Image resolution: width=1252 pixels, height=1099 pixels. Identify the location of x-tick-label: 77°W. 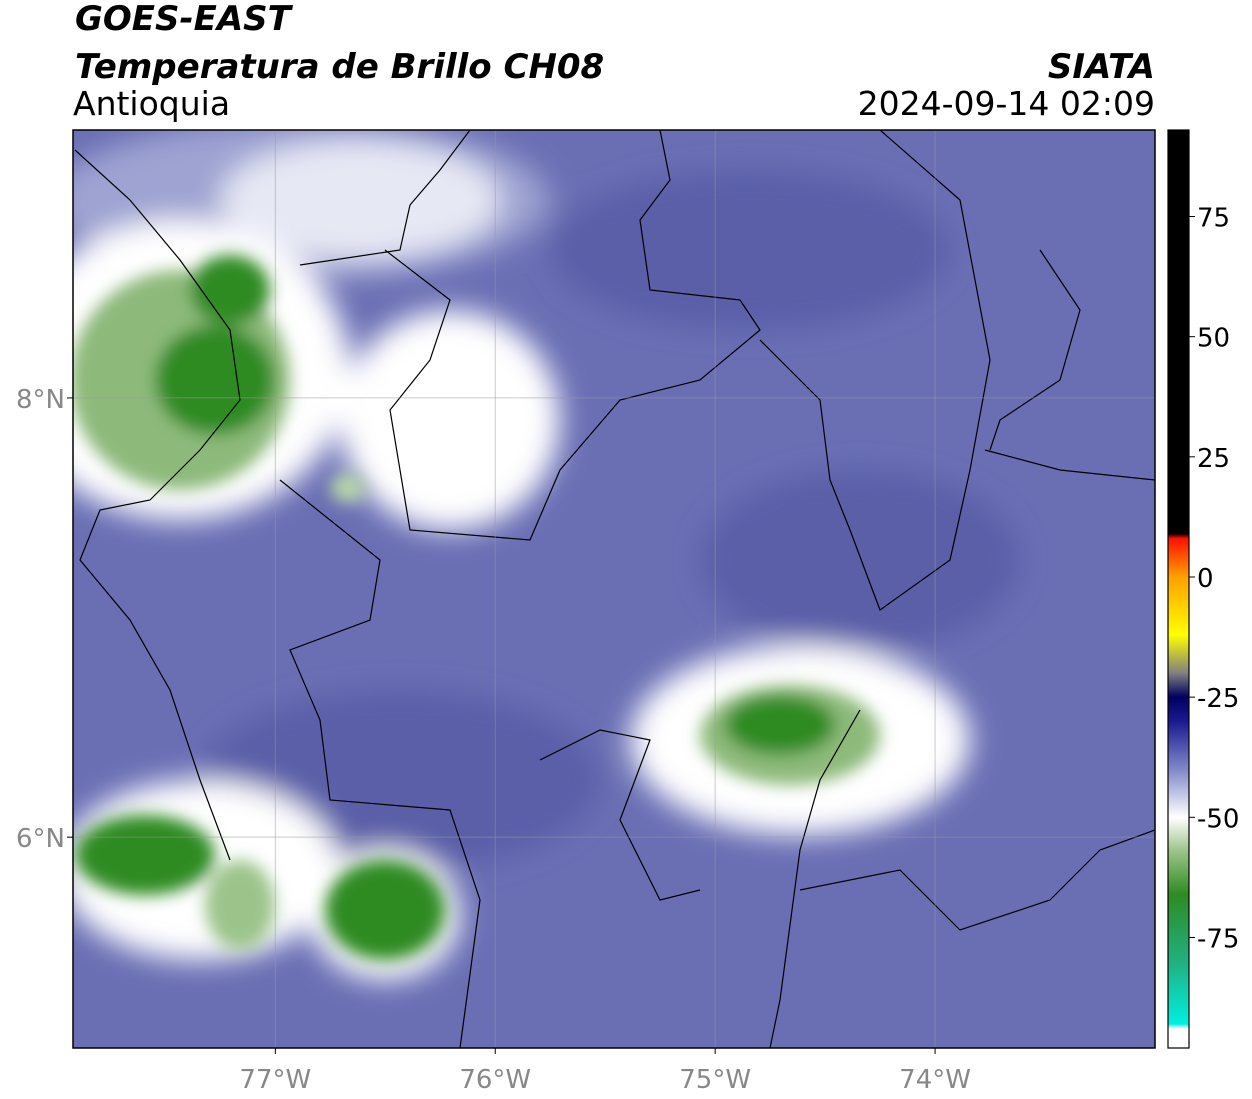
(275, 1080).